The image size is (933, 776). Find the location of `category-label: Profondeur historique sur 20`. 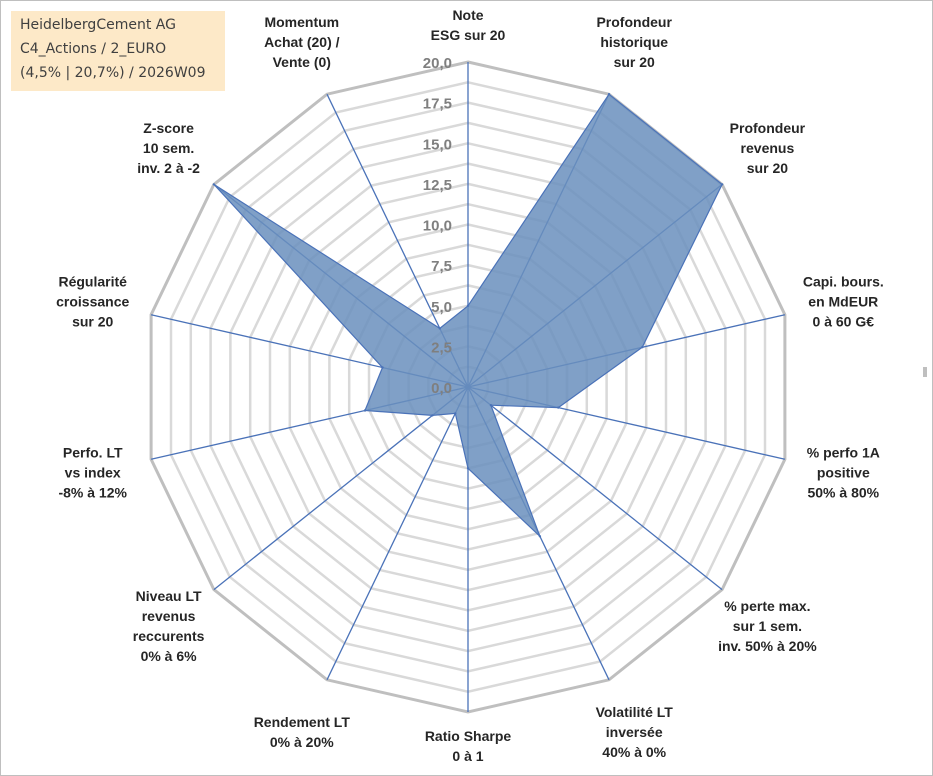

category-label: Profondeur historique sur 20 is located at coordinates (634, 42).